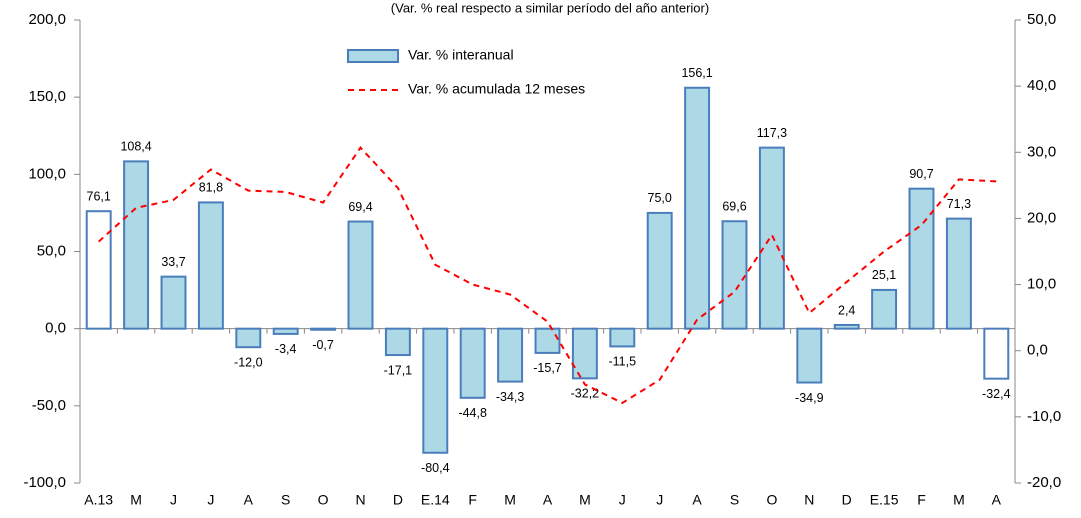 Image resolution: width=1081 pixels, height=518 pixels. Describe the element at coordinates (286, 349) in the screenshot. I see `value-label: -3,4` at that location.